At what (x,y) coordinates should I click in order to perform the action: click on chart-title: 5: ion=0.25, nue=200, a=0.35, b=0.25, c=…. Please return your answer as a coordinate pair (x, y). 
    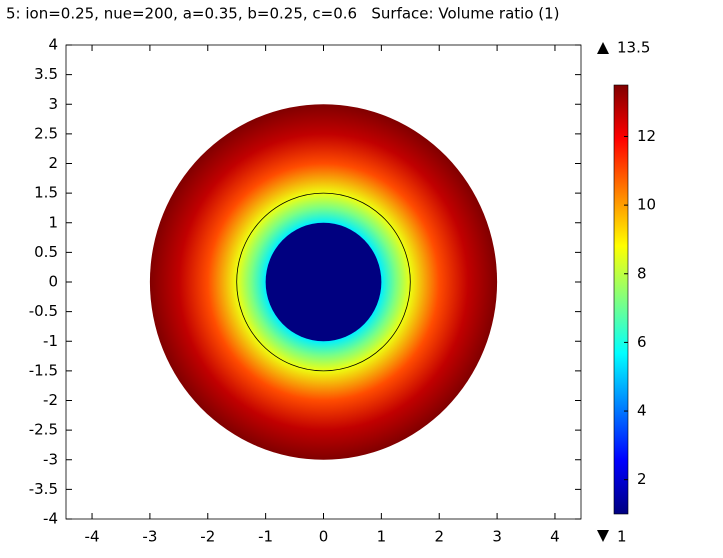
    Looking at the image, I should click on (283, 14).